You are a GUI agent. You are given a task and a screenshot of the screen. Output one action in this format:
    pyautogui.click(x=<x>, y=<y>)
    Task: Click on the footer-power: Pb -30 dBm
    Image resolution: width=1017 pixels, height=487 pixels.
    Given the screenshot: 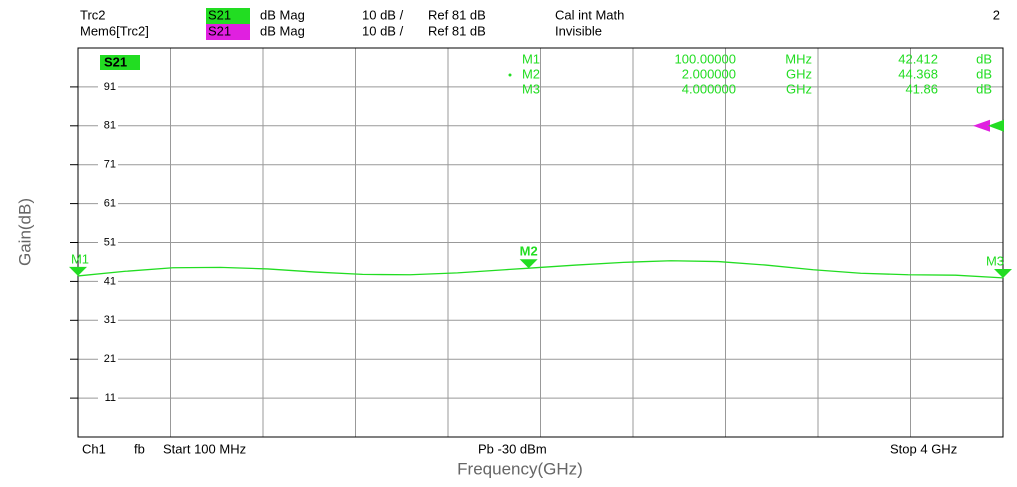 What is the action you would take?
    pyautogui.click(x=512, y=448)
    